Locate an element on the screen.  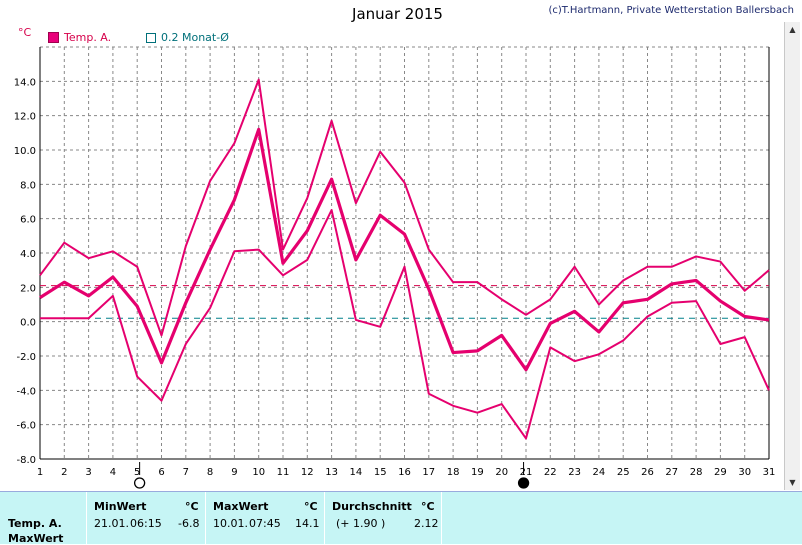
x-tick-label: 8 is located at coordinates (210, 472).